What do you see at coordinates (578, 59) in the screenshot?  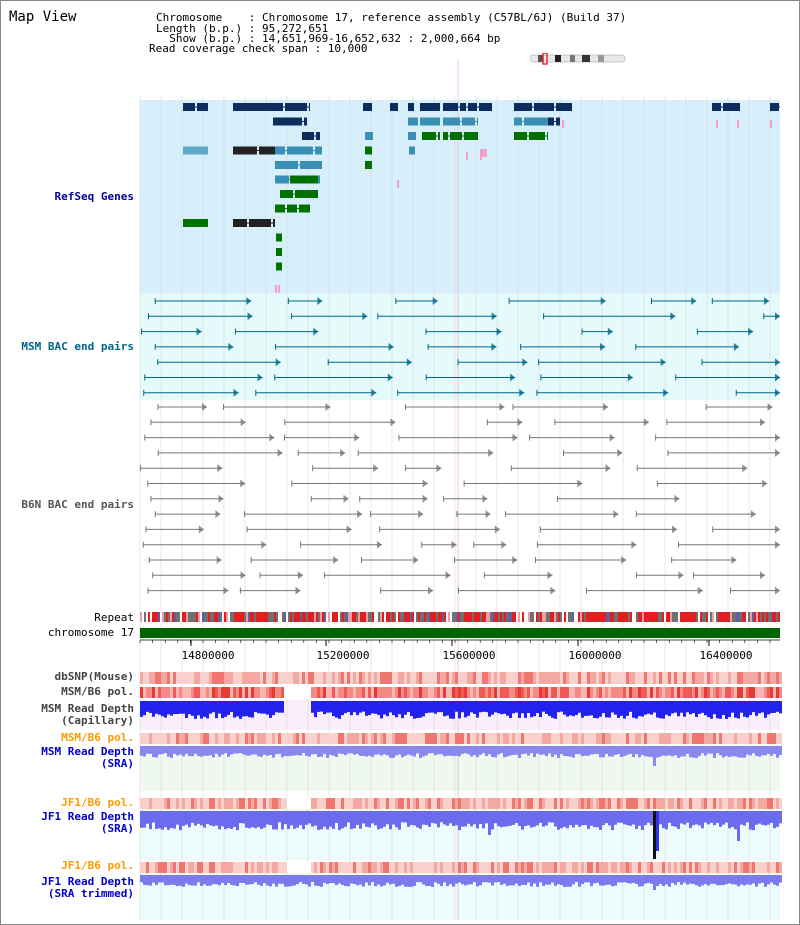 I see `chromosome-ideogram` at bounding box center [578, 59].